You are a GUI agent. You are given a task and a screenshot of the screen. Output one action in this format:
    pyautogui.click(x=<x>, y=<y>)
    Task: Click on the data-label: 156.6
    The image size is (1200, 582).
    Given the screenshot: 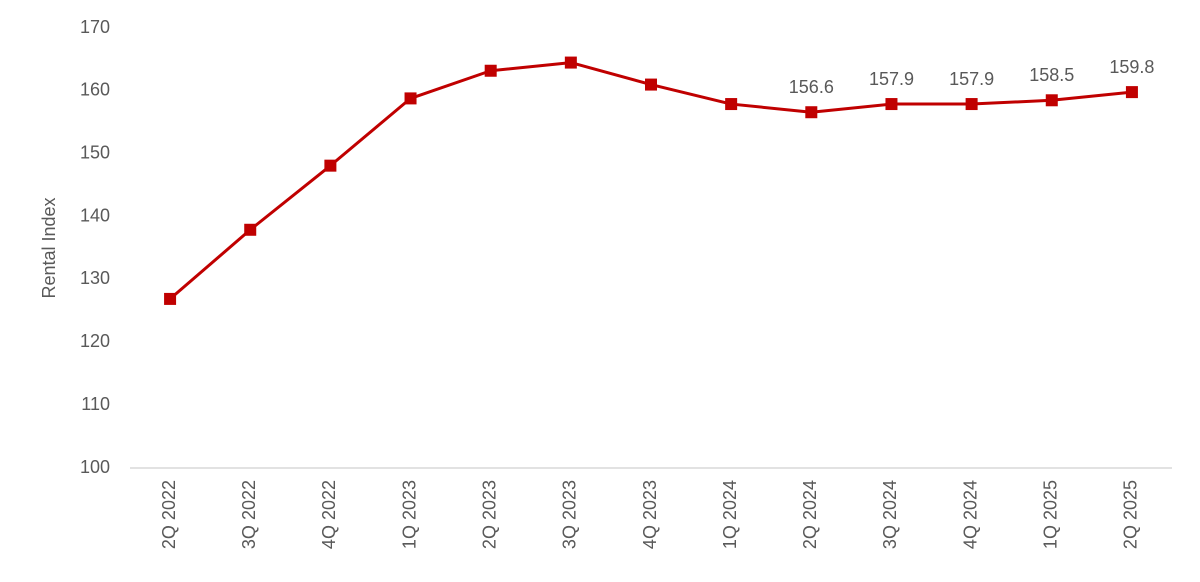 What is the action you would take?
    pyautogui.click(x=811, y=87)
    